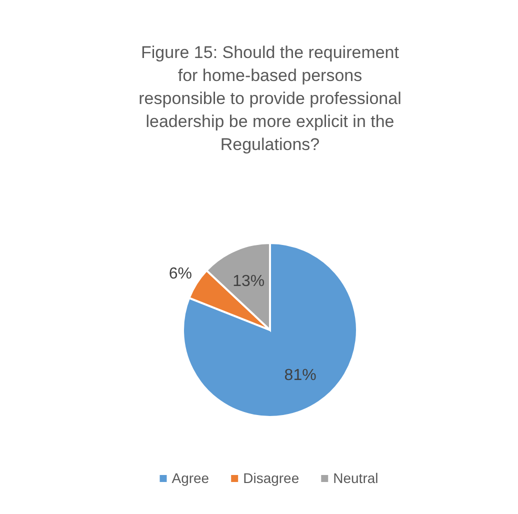 This screenshot has width=518, height=514. I want to click on data-label: 81%, so click(300, 375).